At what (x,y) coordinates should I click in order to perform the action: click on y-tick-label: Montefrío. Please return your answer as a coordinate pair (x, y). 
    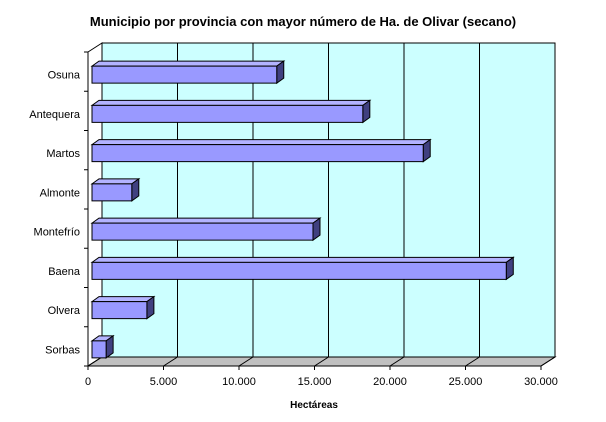
    Looking at the image, I should click on (57, 233).